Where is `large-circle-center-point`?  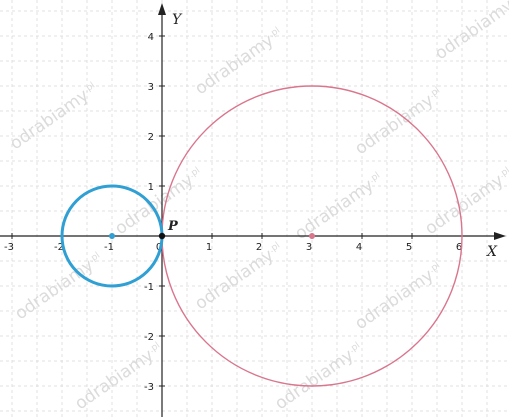 large-circle-center-point is located at coordinates (312, 236).